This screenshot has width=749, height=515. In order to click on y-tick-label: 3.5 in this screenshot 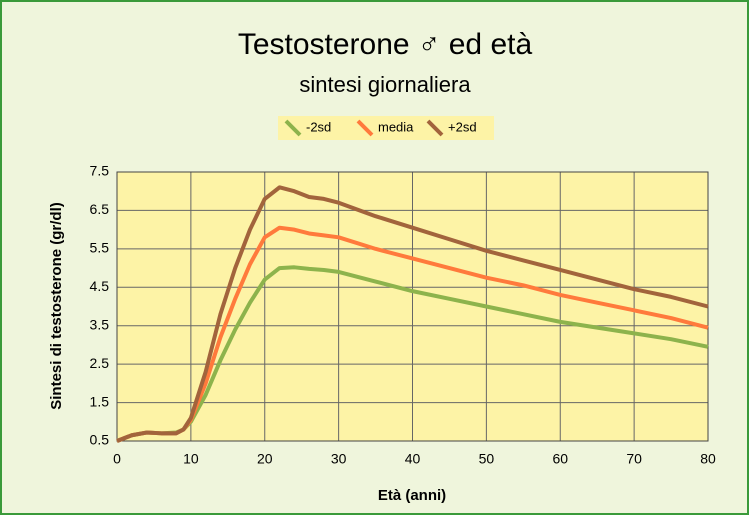, I will do `click(100, 324)`.